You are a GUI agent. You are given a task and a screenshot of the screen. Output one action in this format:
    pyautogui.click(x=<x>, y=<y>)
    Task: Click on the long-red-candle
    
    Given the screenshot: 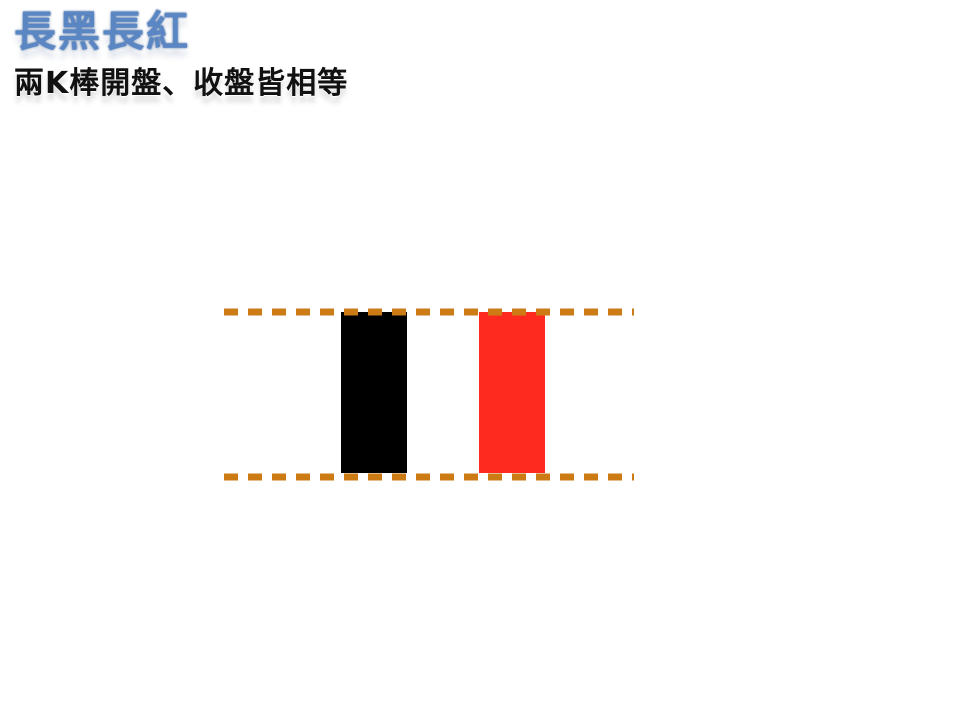 What is the action you would take?
    pyautogui.click(x=512, y=392)
    